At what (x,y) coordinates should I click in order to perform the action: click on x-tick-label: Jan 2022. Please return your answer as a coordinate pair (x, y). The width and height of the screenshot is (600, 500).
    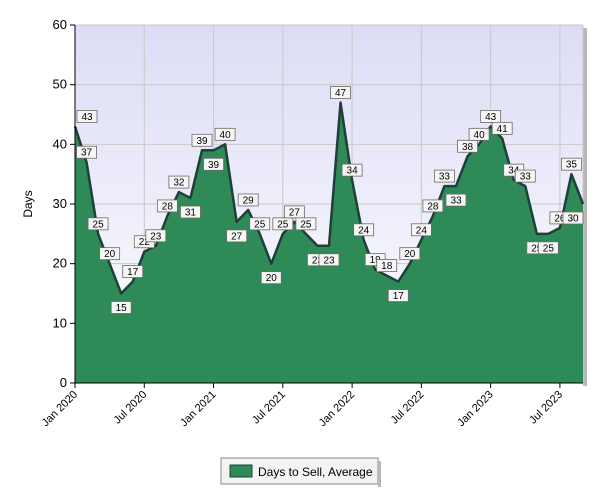
    Looking at the image, I should click on (337, 409).